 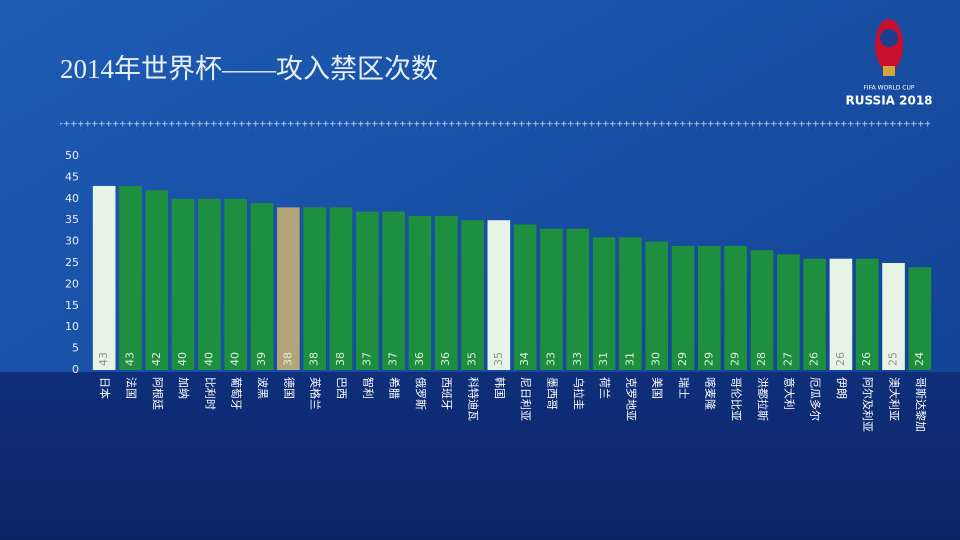 I want to click on x-tick-label: 洪都拉斯, so click(x=763, y=399).